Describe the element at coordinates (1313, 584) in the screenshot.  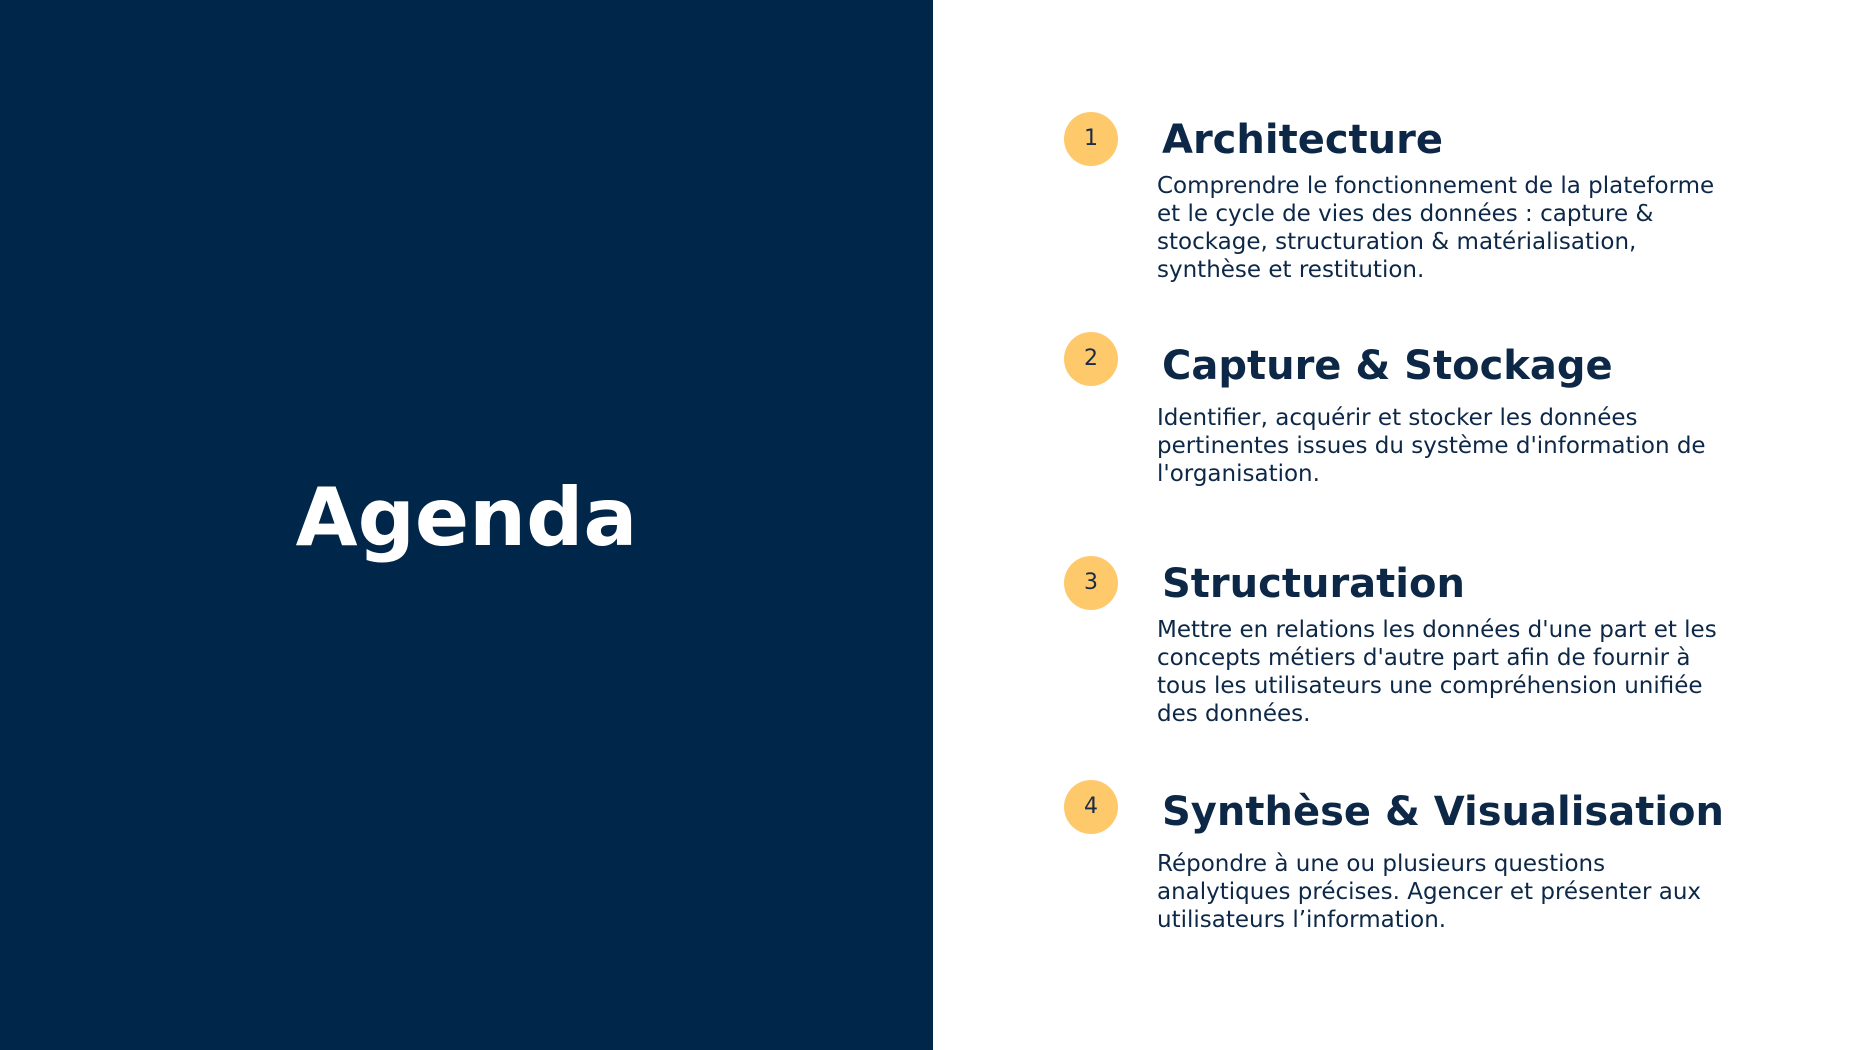
I see `item-title: Structuration` at that location.